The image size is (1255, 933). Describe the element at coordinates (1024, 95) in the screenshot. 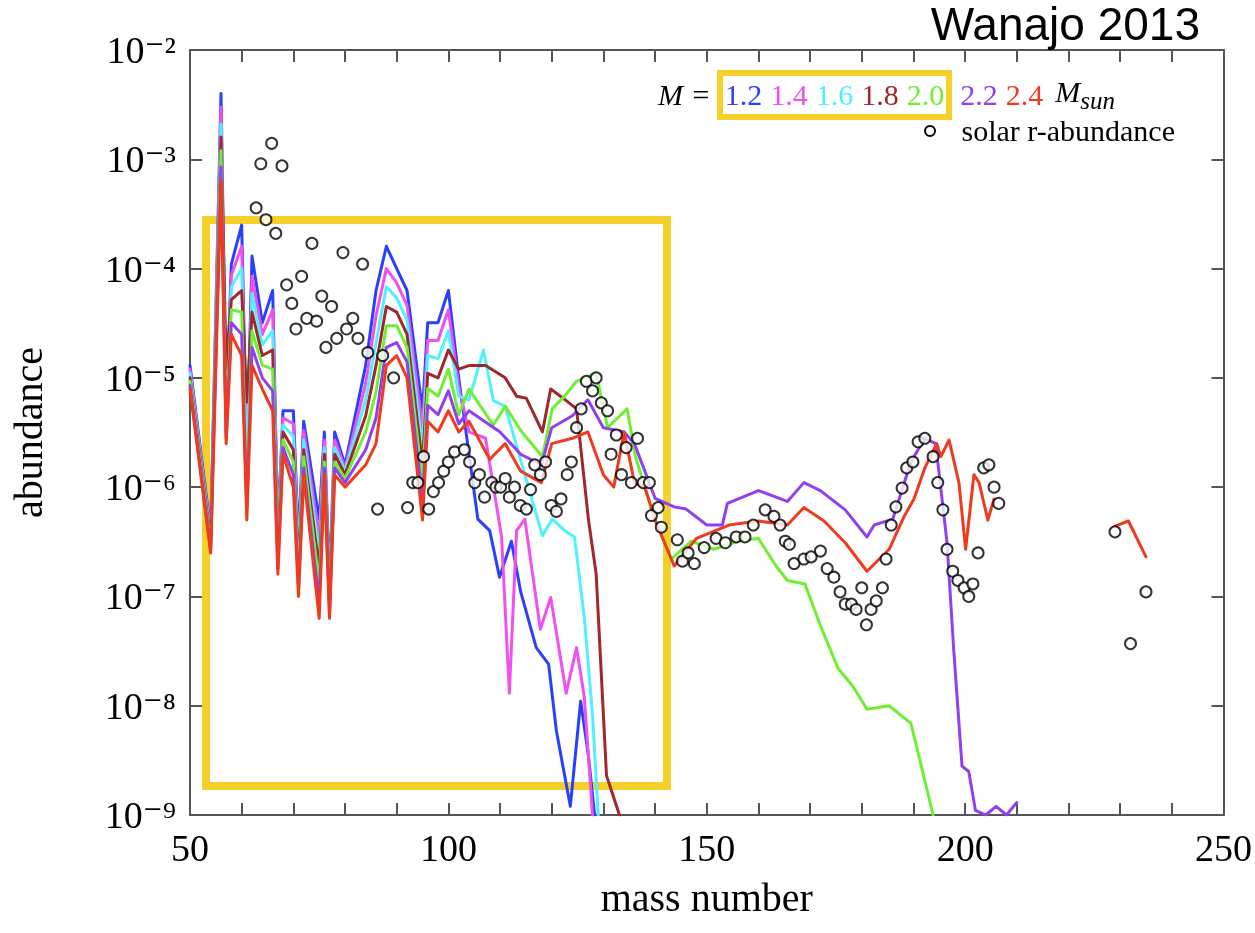

I see `text: 2.4` at that location.